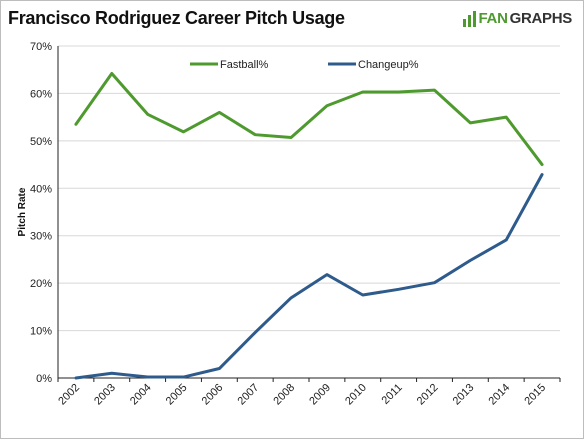 This screenshot has width=584, height=439. What do you see at coordinates (41, 94) in the screenshot?
I see `y-tick-label: 60%` at bounding box center [41, 94].